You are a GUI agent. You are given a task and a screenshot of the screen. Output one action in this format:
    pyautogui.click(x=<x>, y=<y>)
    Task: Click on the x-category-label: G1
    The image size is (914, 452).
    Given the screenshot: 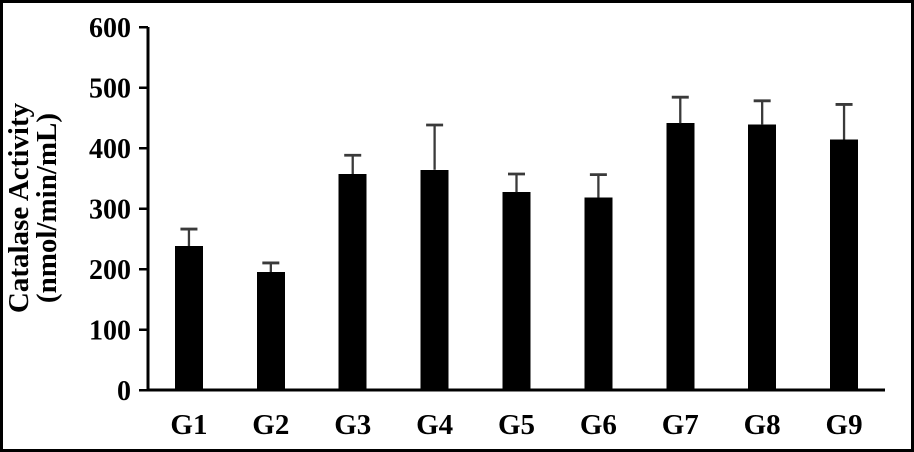 What is the action you would take?
    pyautogui.click(x=188, y=425)
    